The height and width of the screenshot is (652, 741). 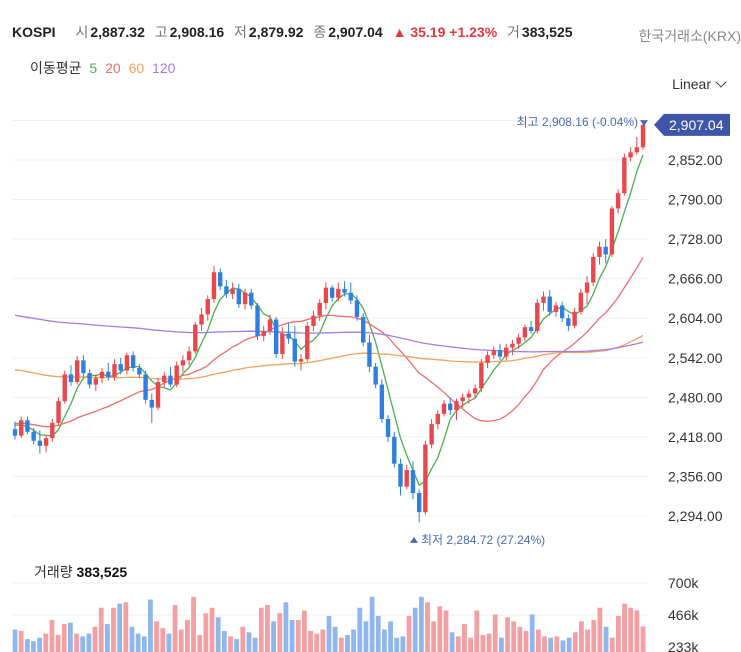 I want to click on close-value: 2,907.04, so click(x=355, y=32).